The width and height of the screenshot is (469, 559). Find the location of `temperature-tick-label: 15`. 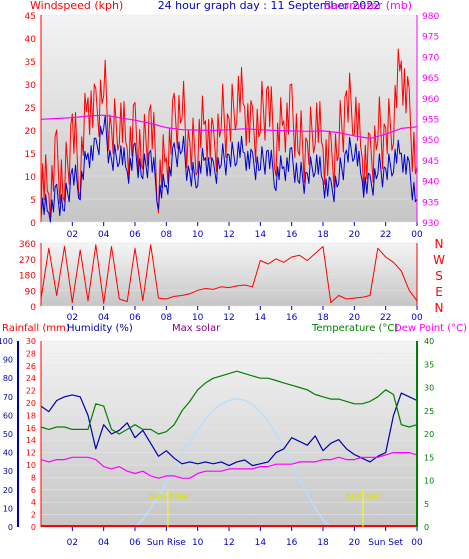

temperature-tick-label: 15 is located at coordinates (429, 457).